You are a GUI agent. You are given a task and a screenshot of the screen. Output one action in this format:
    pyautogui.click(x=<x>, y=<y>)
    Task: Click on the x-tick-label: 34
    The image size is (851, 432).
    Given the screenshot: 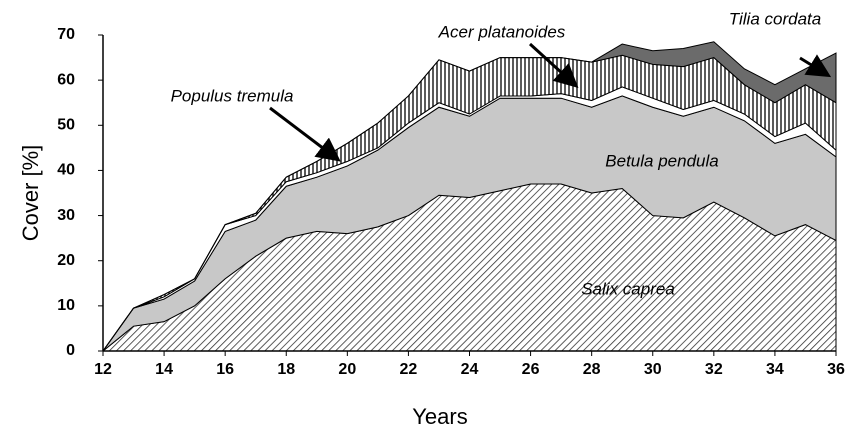 What is the action you would take?
    pyautogui.click(x=775, y=369)
    